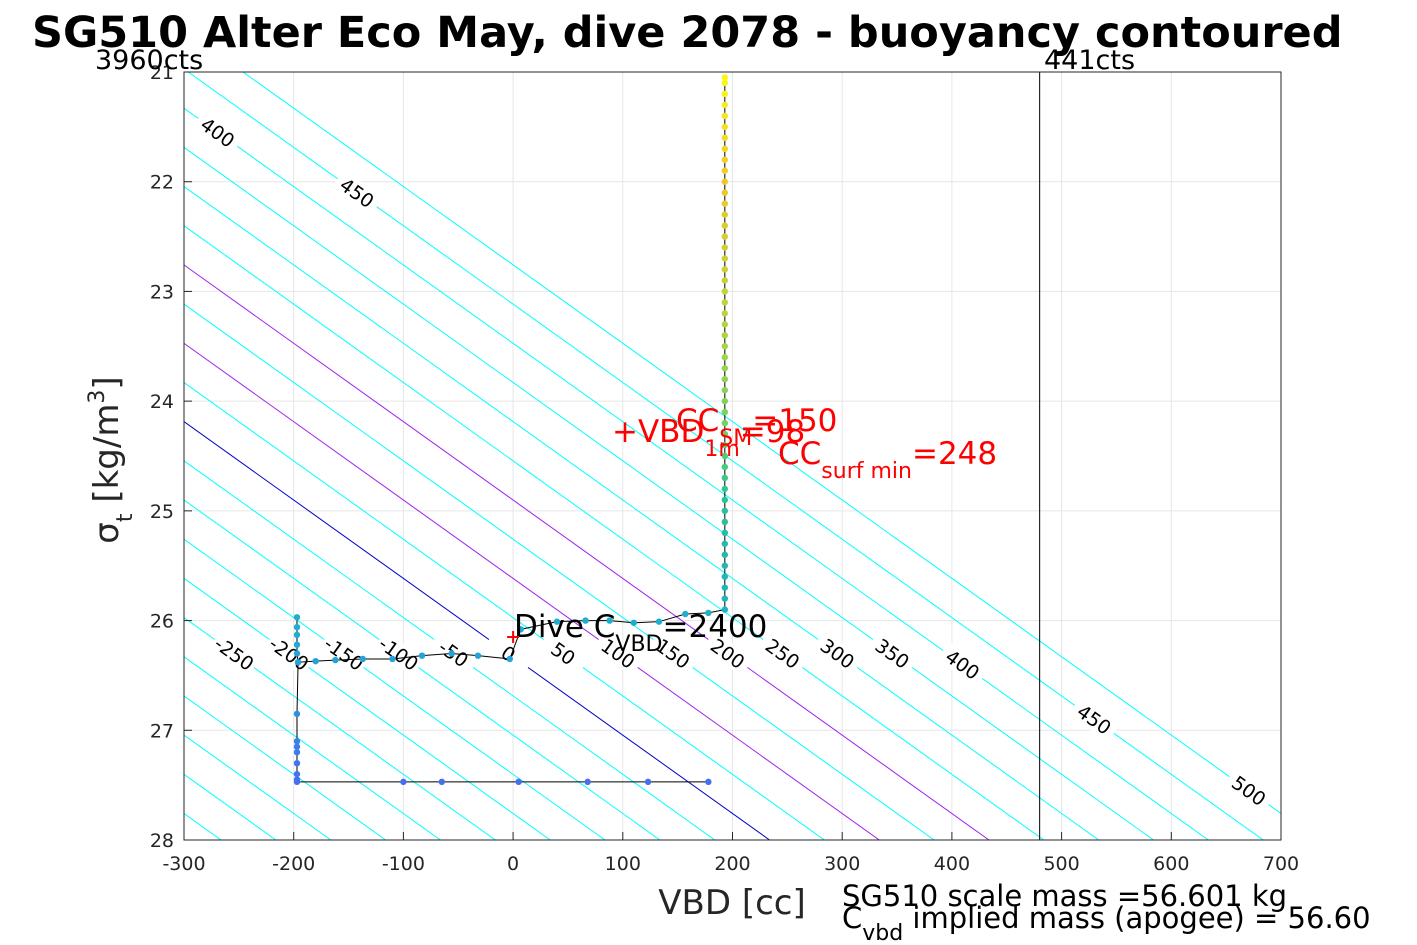 The height and width of the screenshot is (945, 1417). What do you see at coordinates (715, 627) in the screenshot?
I see `dive-c-value: =2400` at bounding box center [715, 627].